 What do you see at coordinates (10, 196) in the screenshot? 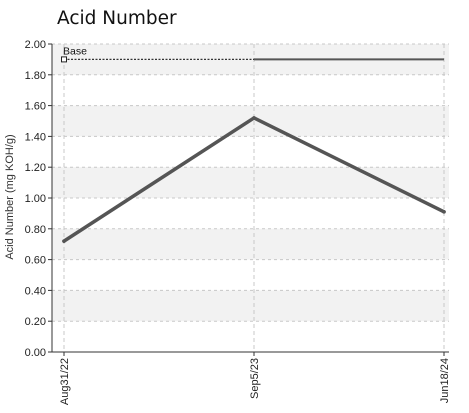
I see `y-axis-label: Acid Number (mg KOH/g)` at bounding box center [10, 196].